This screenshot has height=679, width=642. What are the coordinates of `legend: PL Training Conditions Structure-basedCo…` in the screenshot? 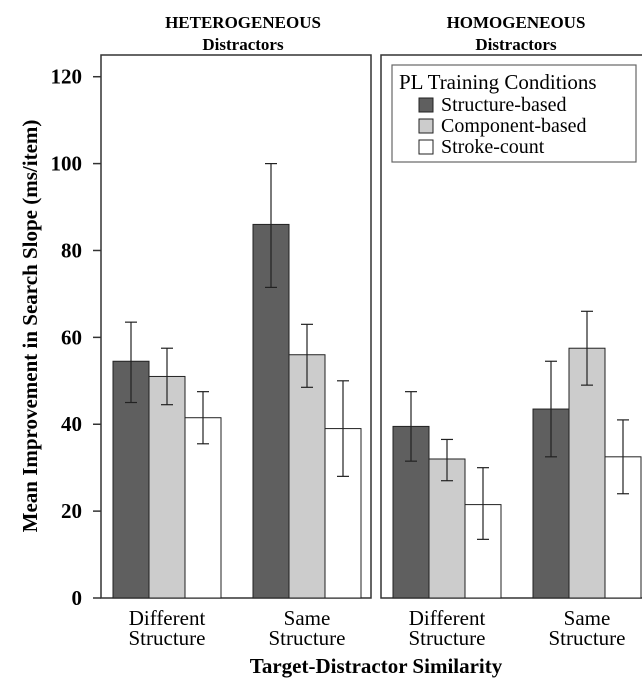 It's located at (514, 113).